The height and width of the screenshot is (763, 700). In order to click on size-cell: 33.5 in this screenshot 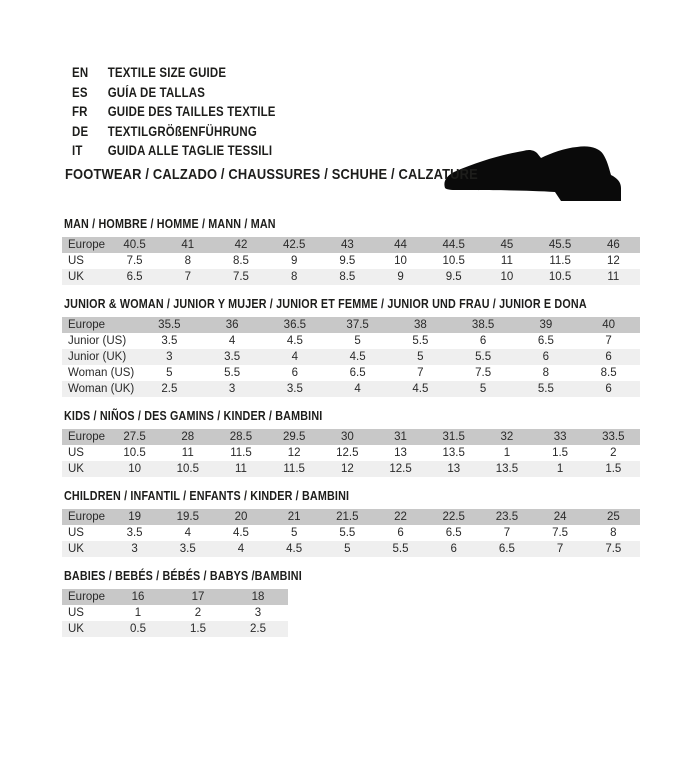, I will do `click(613, 436)`.